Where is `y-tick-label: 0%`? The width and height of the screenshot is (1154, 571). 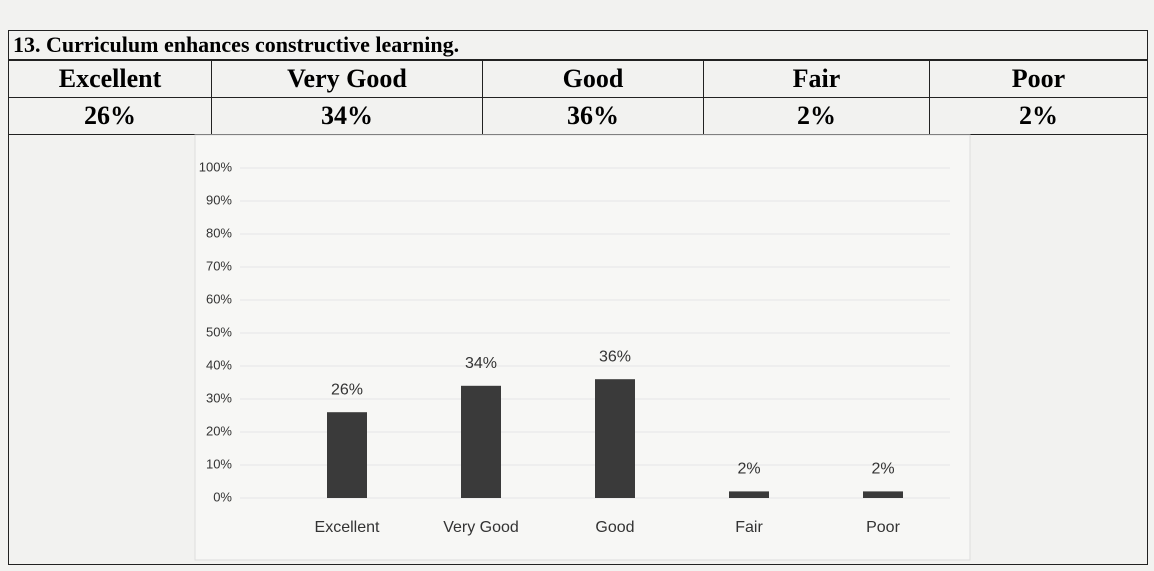 y-tick-label: 0% is located at coordinates (222, 496).